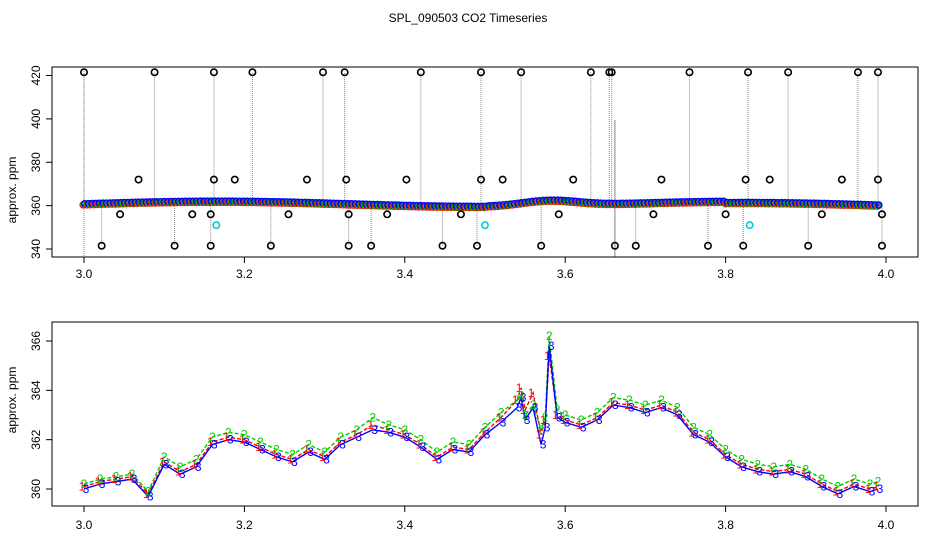  Describe the element at coordinates (725, 525) in the screenshot. I see `bottom-x-tick-label: 3.8` at that location.